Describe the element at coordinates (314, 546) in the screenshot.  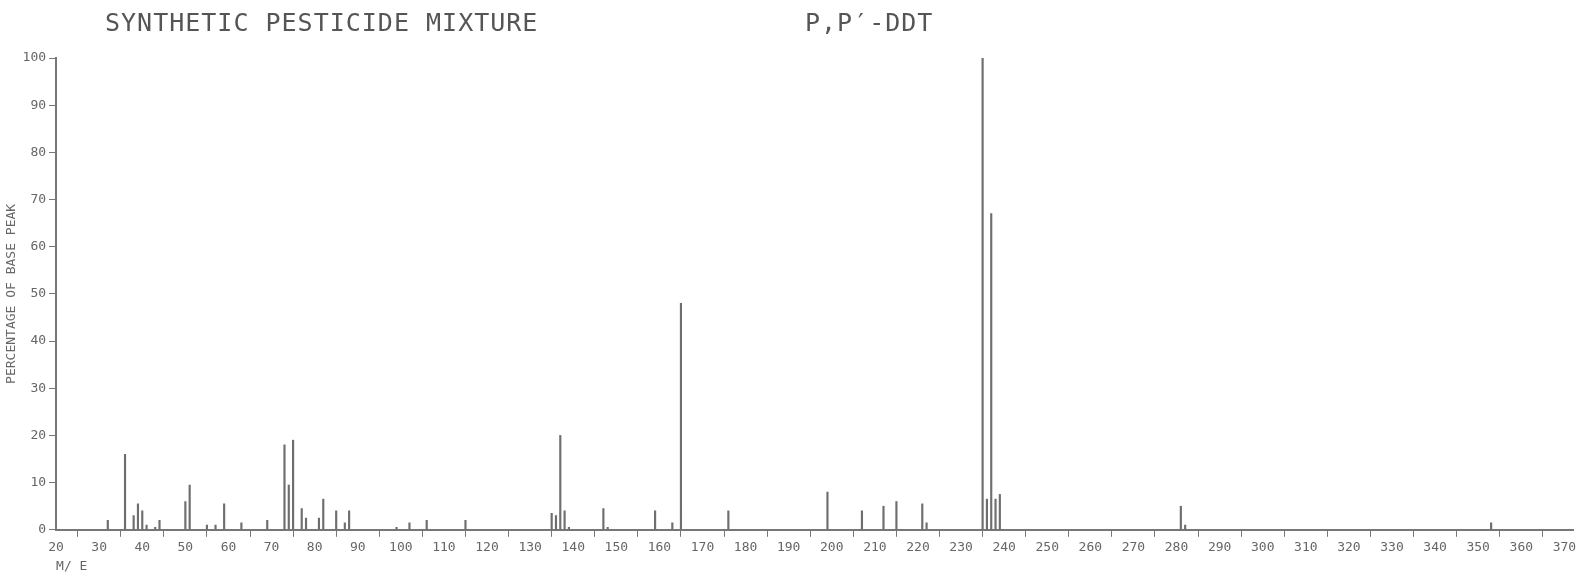
I see `x-tick-label: 80` at that location.